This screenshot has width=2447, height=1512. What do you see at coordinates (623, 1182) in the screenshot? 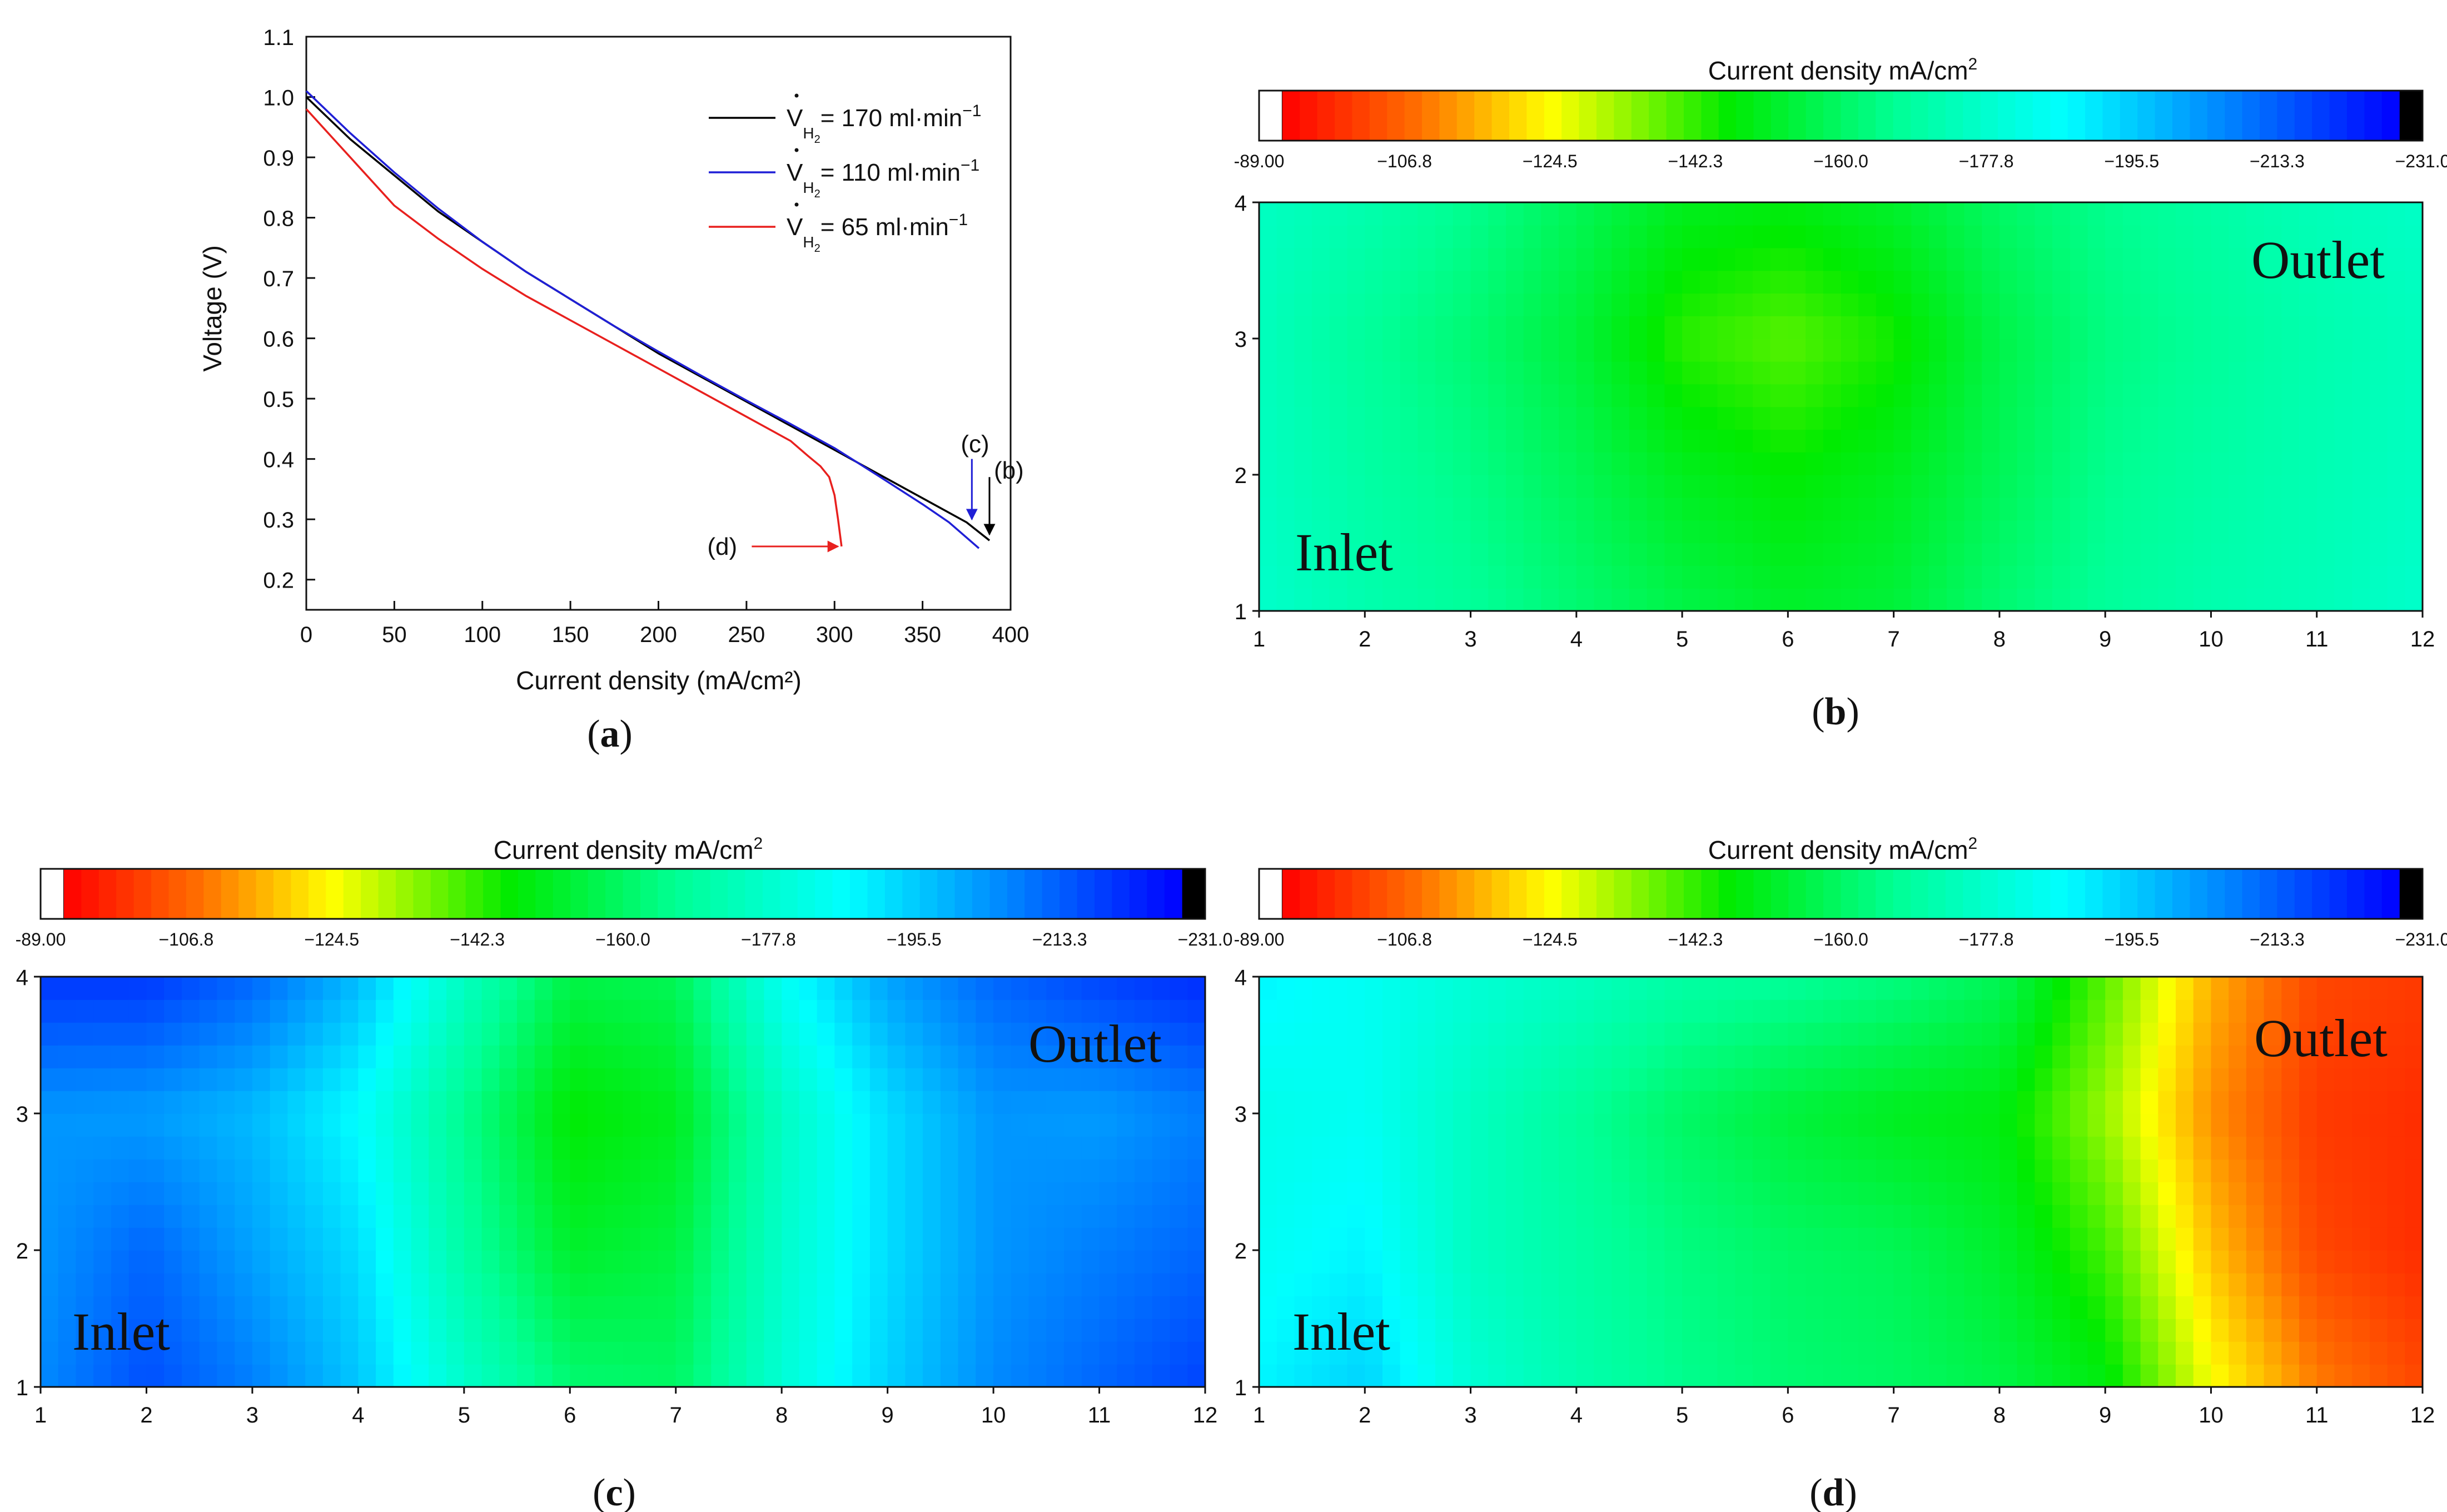
I see `panel-c-plot-frame` at bounding box center [623, 1182].